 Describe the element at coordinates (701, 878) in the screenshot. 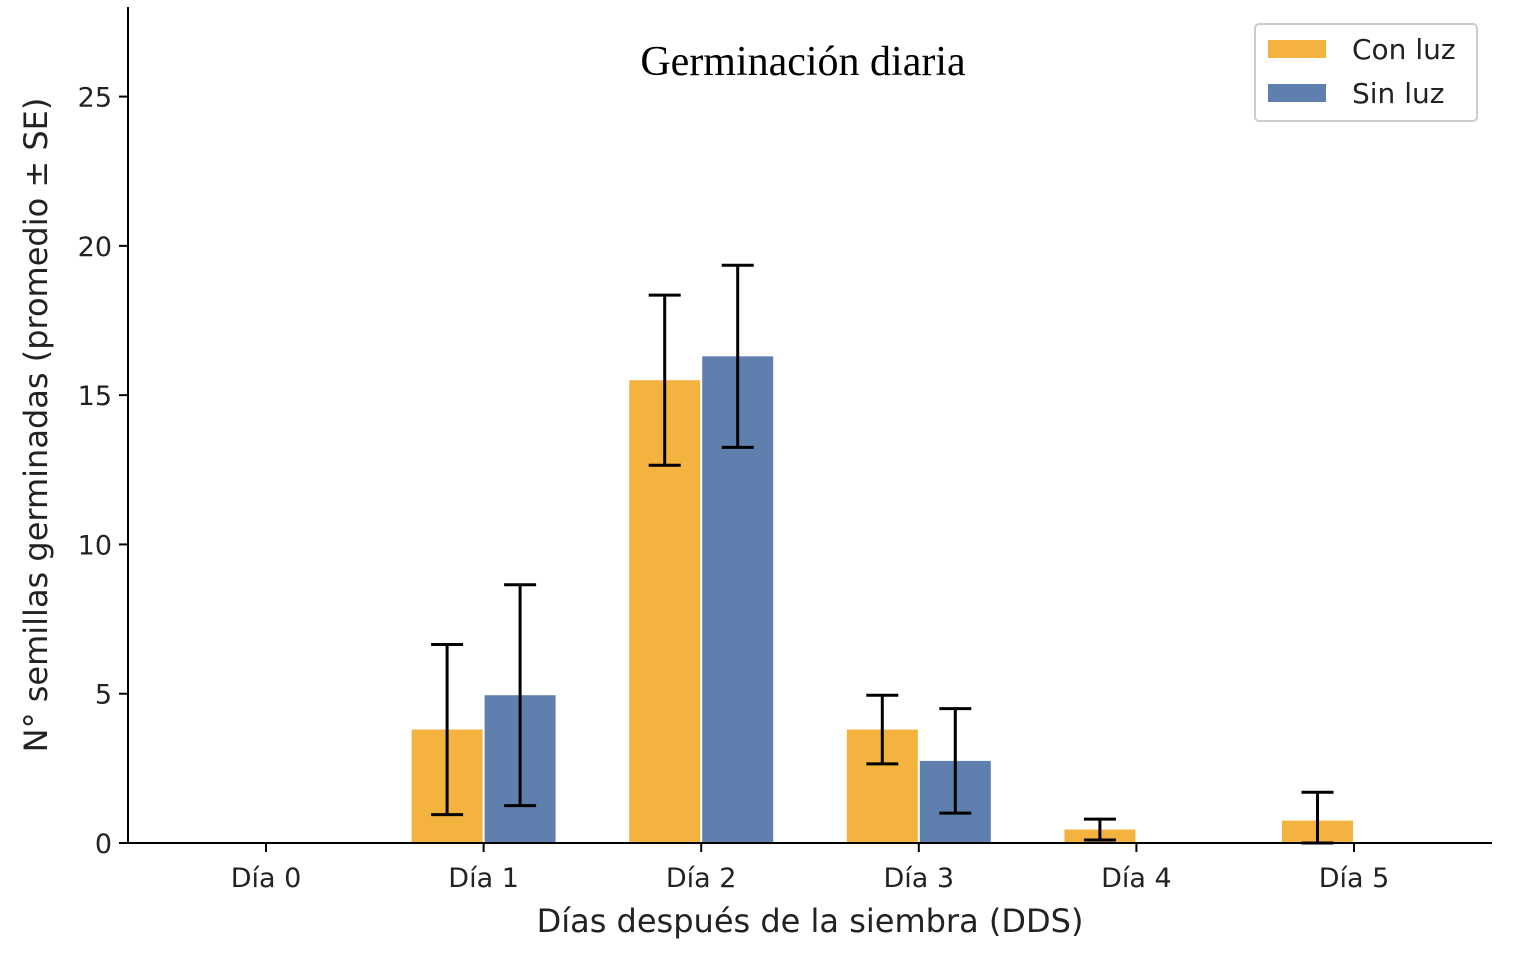

I see `x-tick-label: Día 2` at that location.